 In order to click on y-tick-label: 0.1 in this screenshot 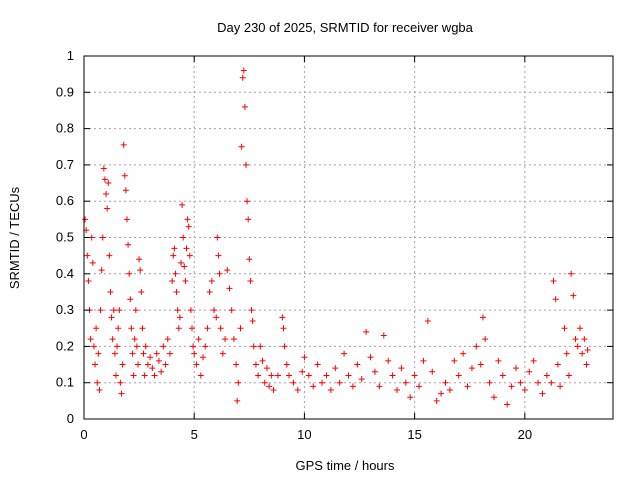, I will do `click(65, 382)`.